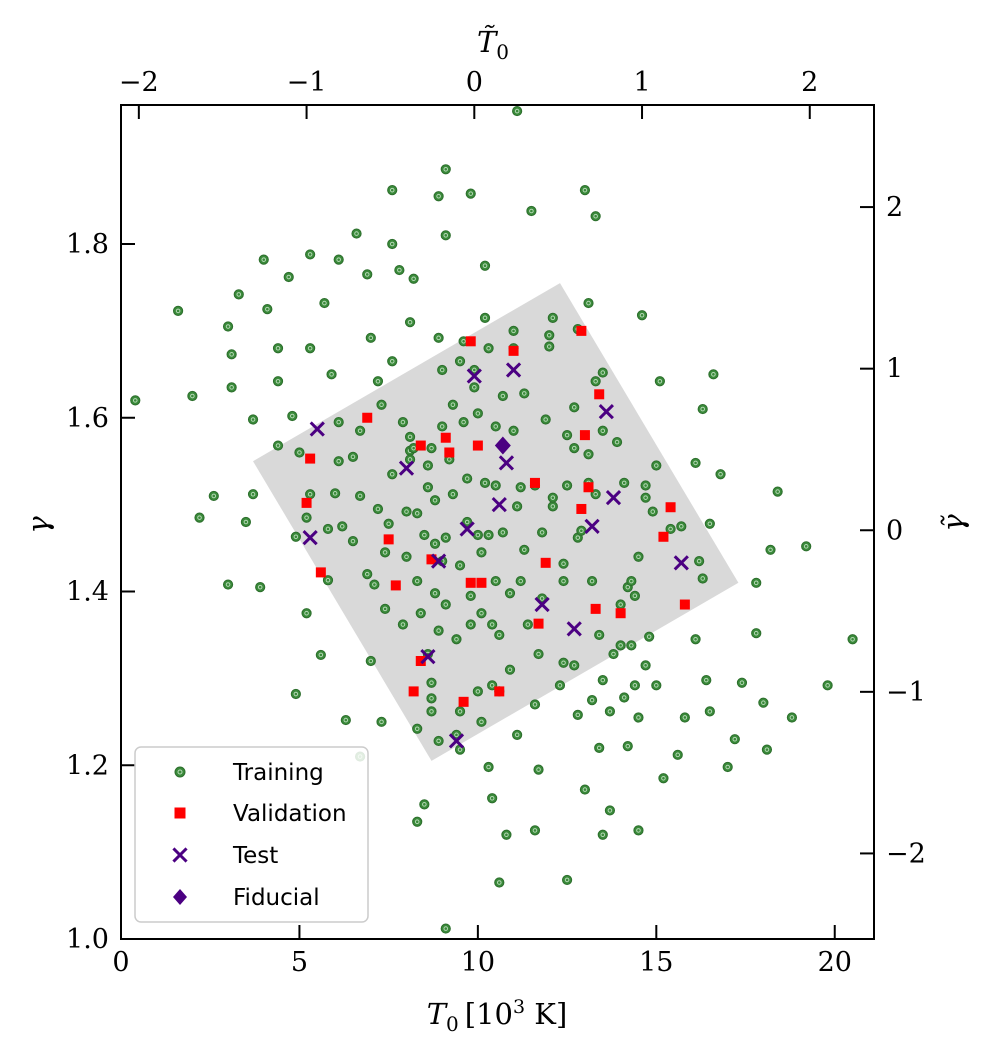 This screenshot has height=1053, width=996. What do you see at coordinates (180, 772) in the screenshot?
I see `legend-marker-training` at bounding box center [180, 772].